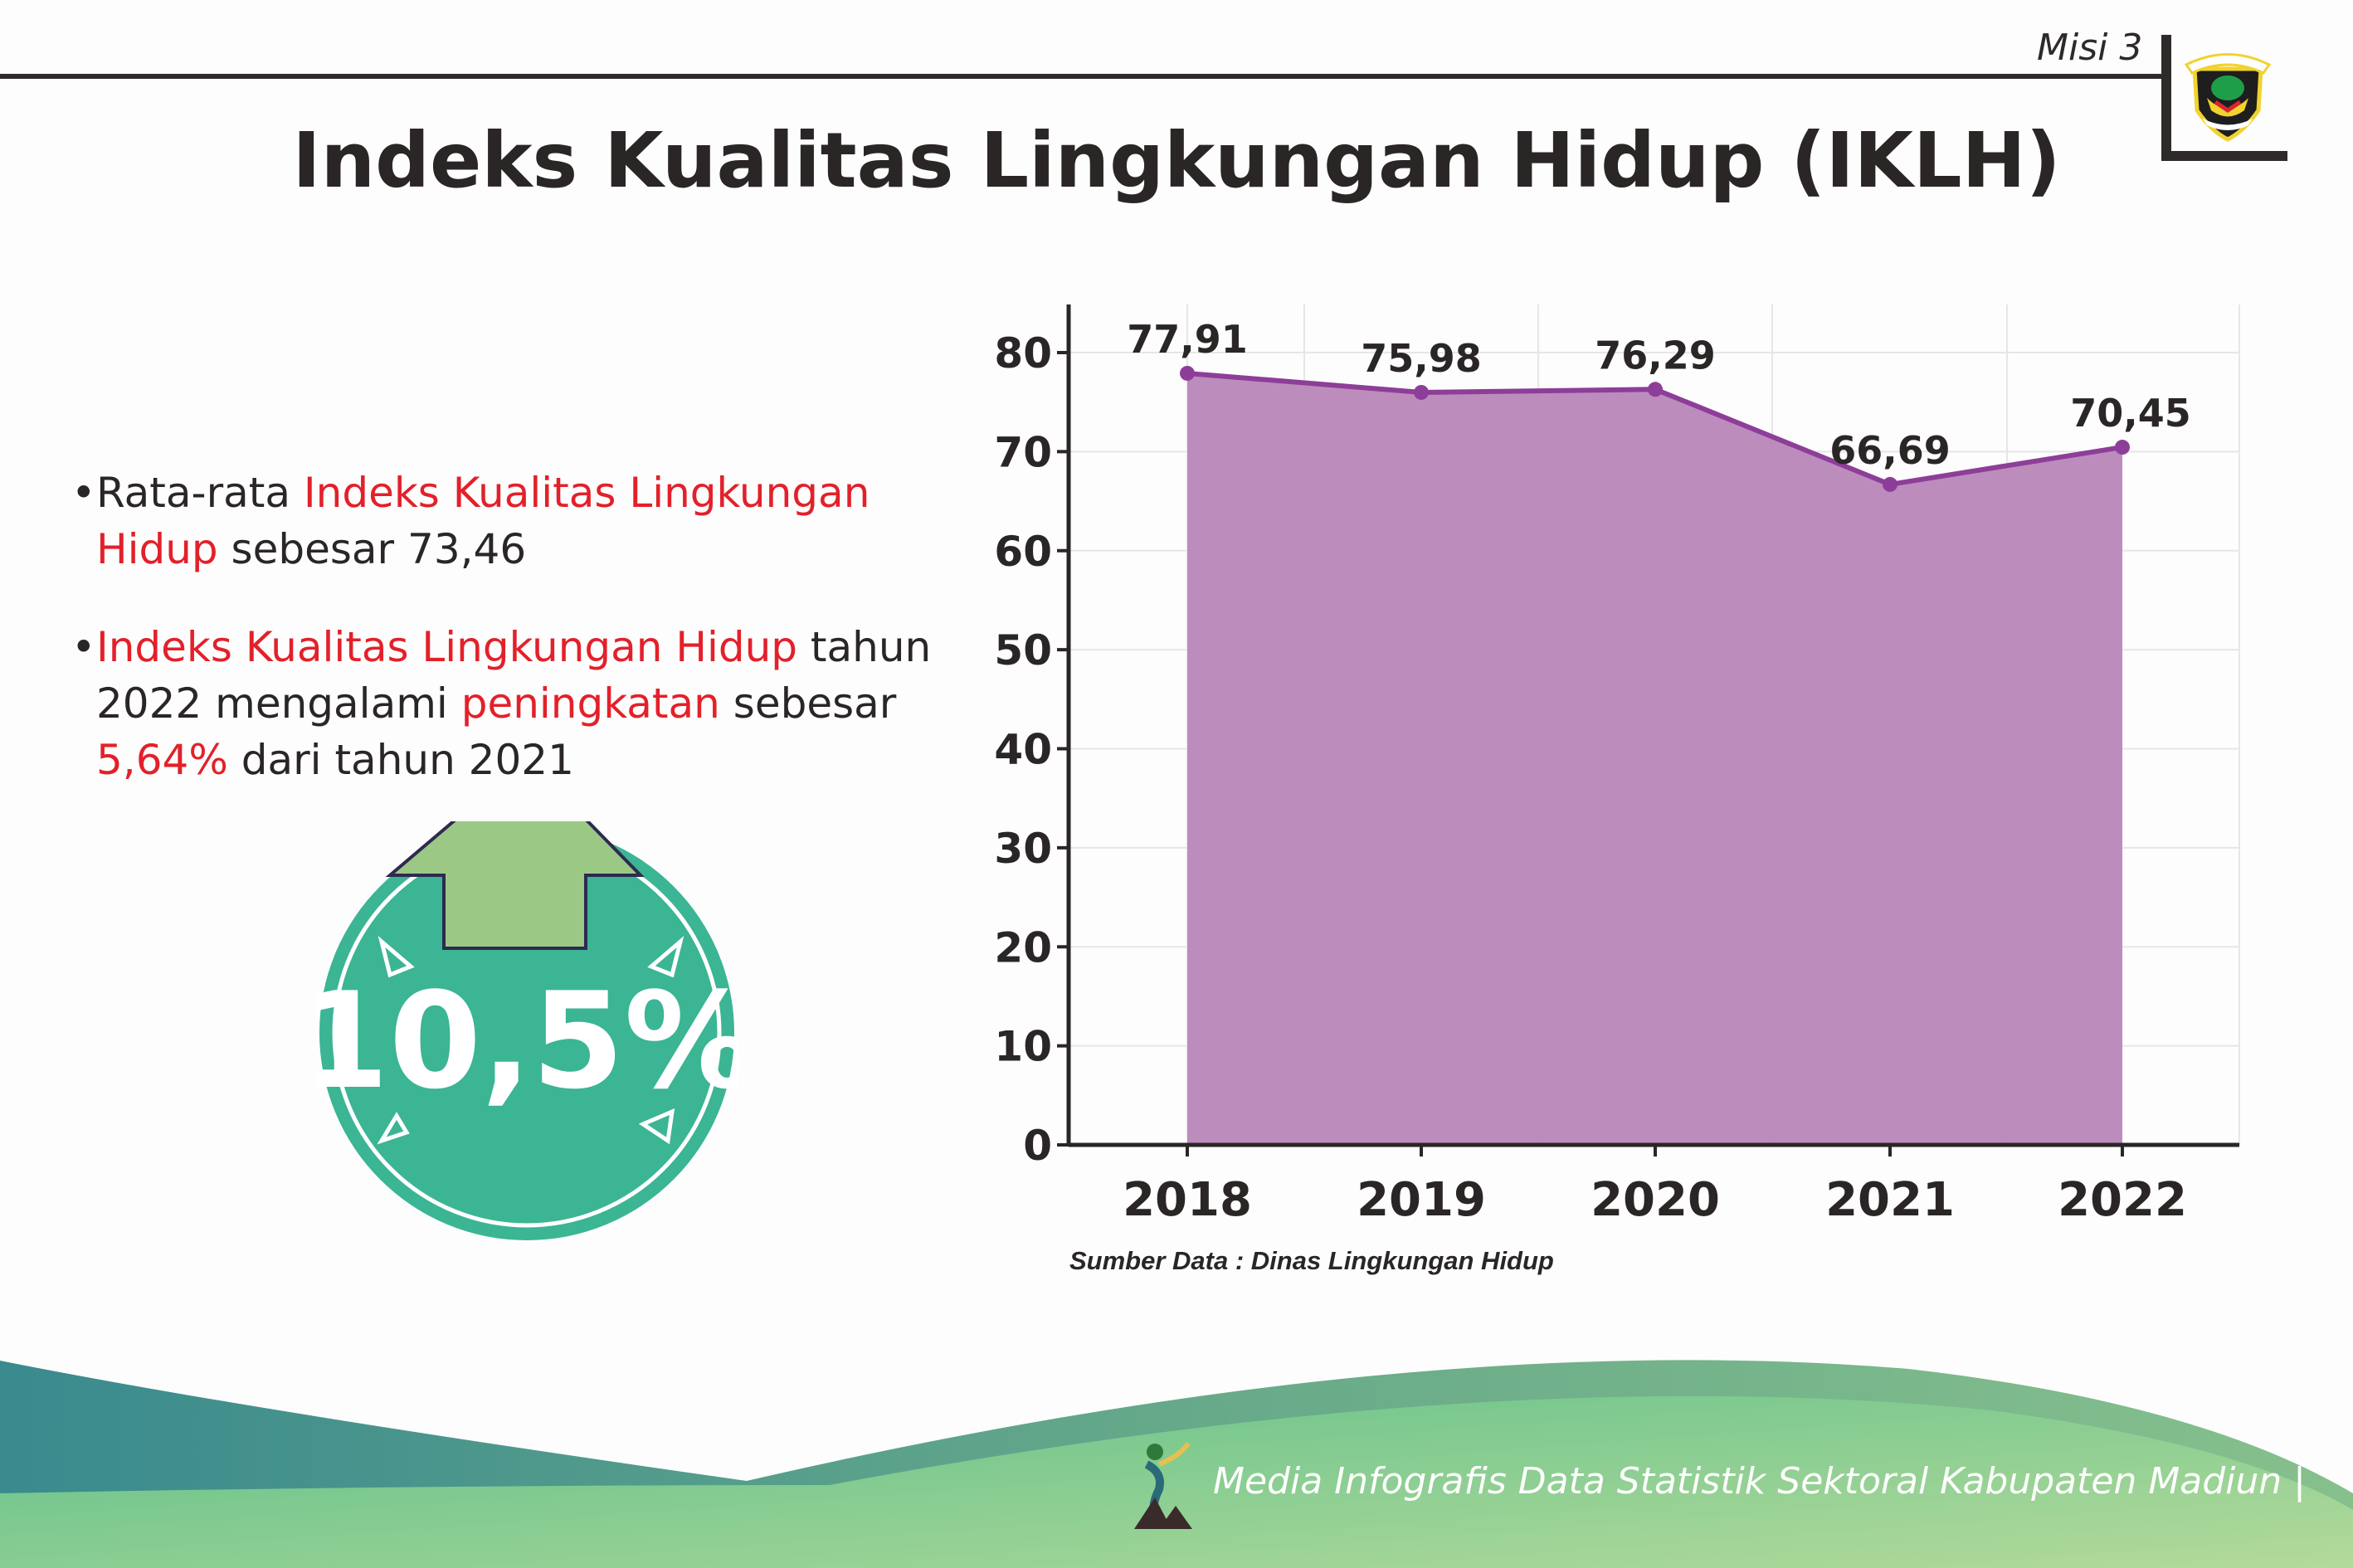 The image size is (2353, 1568). What do you see at coordinates (1890, 450) in the screenshot?
I see `data-label: 66,69` at bounding box center [1890, 450].